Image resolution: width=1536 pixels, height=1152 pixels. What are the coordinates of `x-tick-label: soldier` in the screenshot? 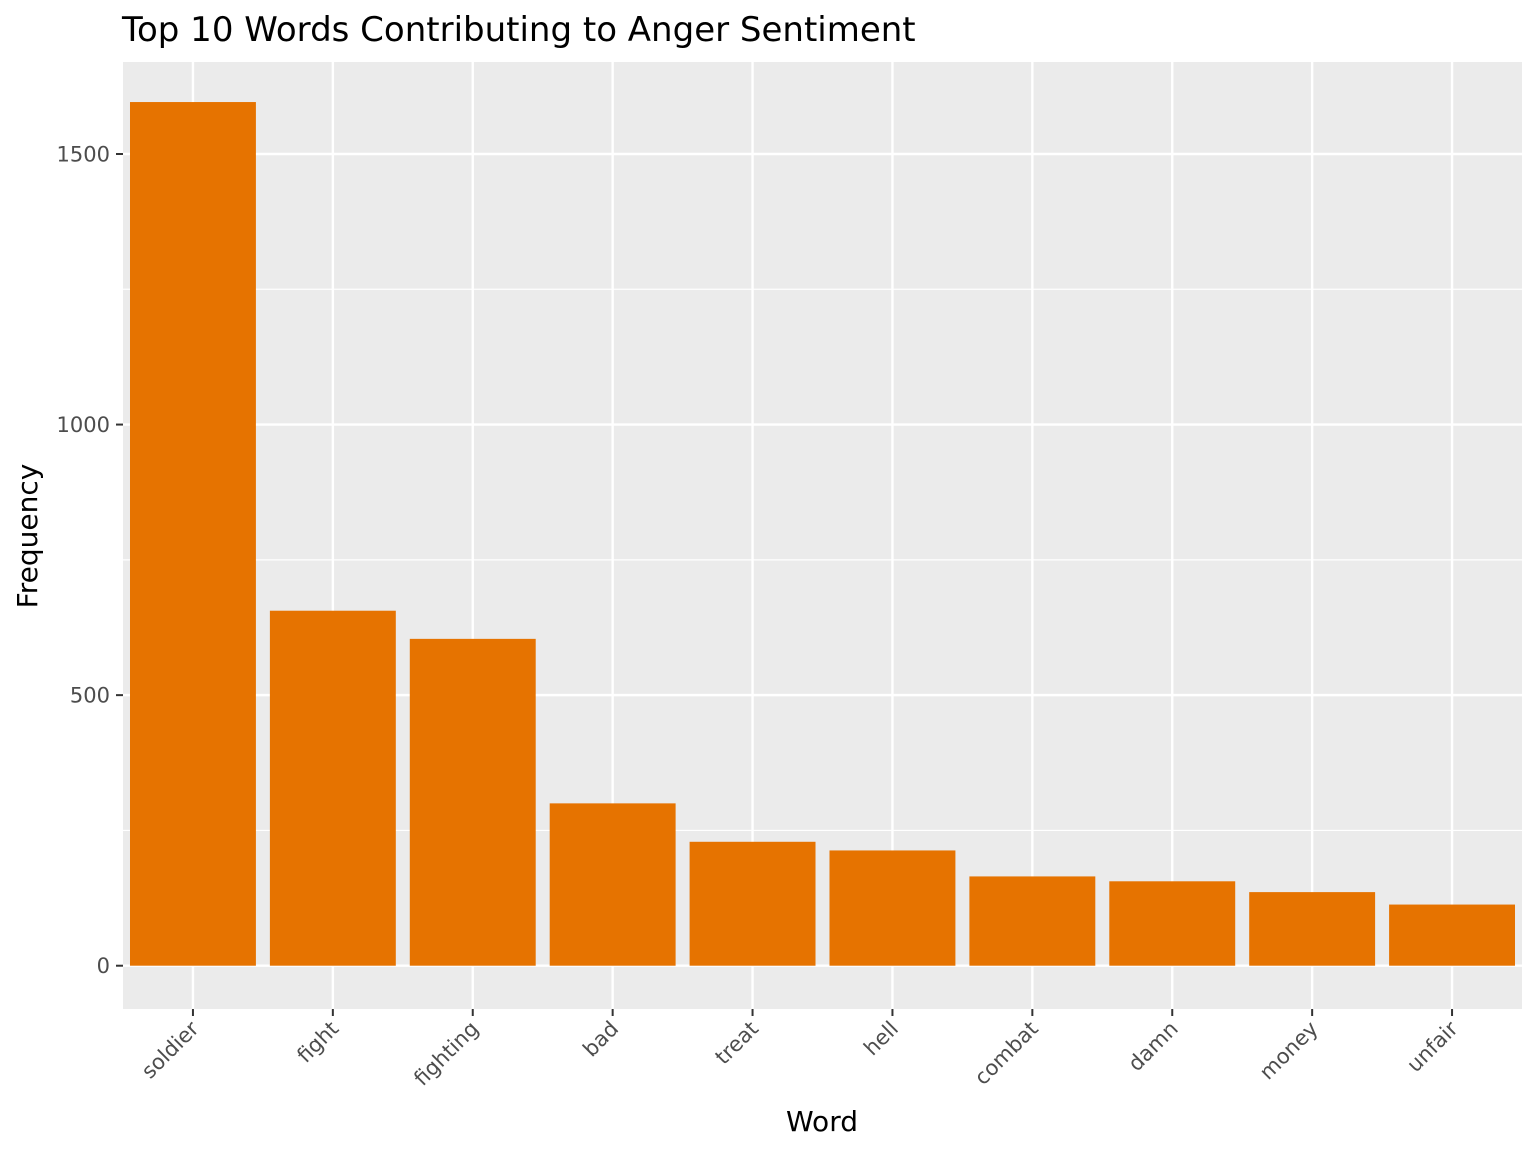 It's located at (170, 1049).